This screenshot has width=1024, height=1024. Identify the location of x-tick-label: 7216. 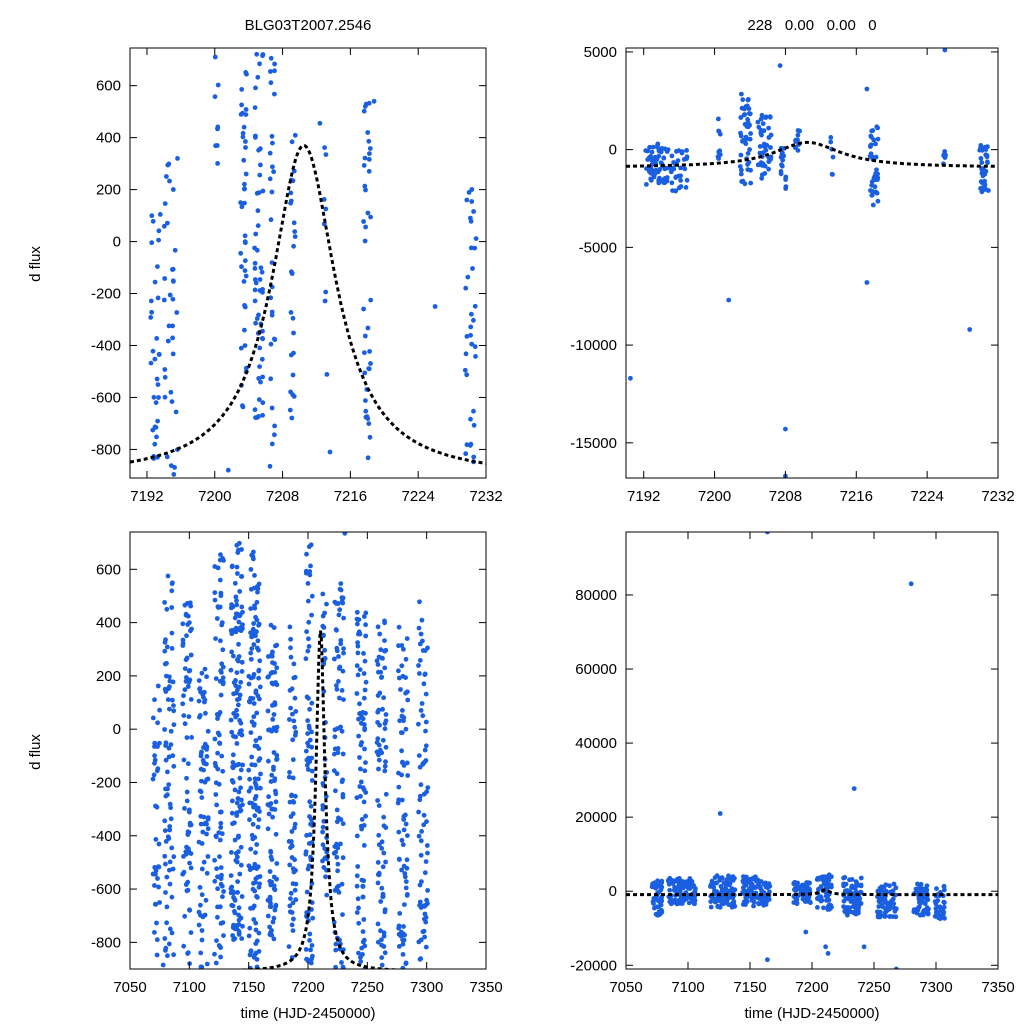
(856, 496).